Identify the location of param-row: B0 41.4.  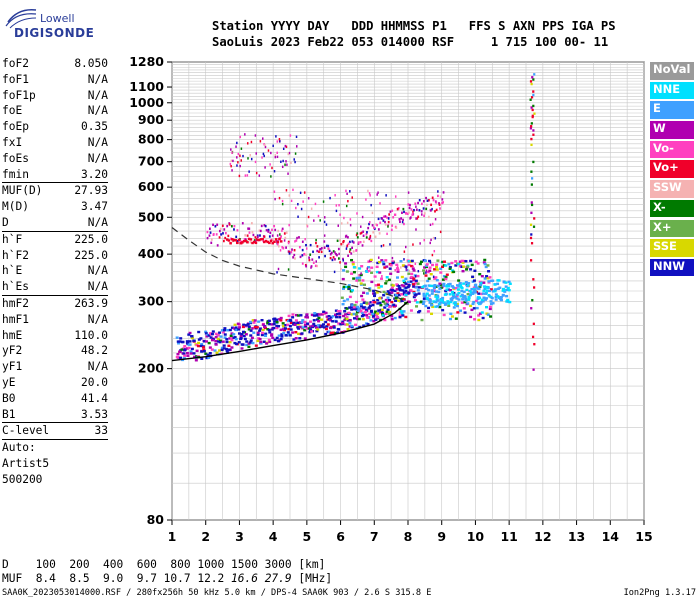
(55, 399).